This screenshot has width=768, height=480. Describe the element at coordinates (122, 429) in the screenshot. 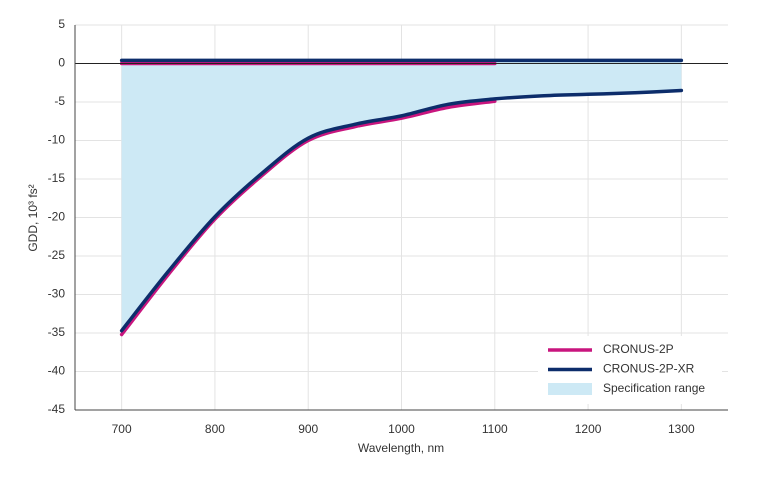

I see `x-tick-label: 700` at that location.